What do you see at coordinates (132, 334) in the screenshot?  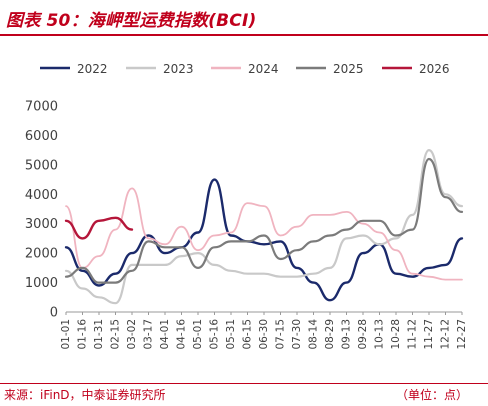 I see `x-tick-label: 03-02` at bounding box center [132, 334].